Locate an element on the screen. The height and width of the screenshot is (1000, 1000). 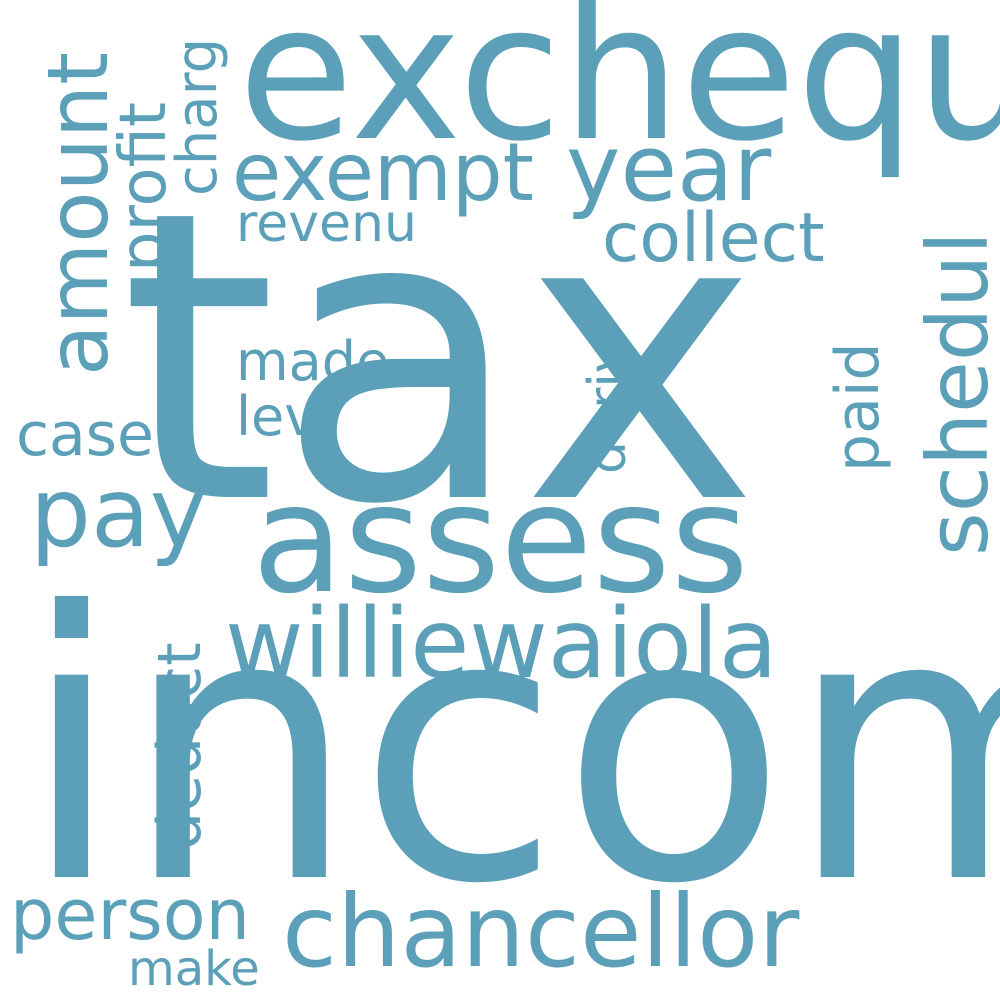
word-charg: charg is located at coordinates (197, 116).